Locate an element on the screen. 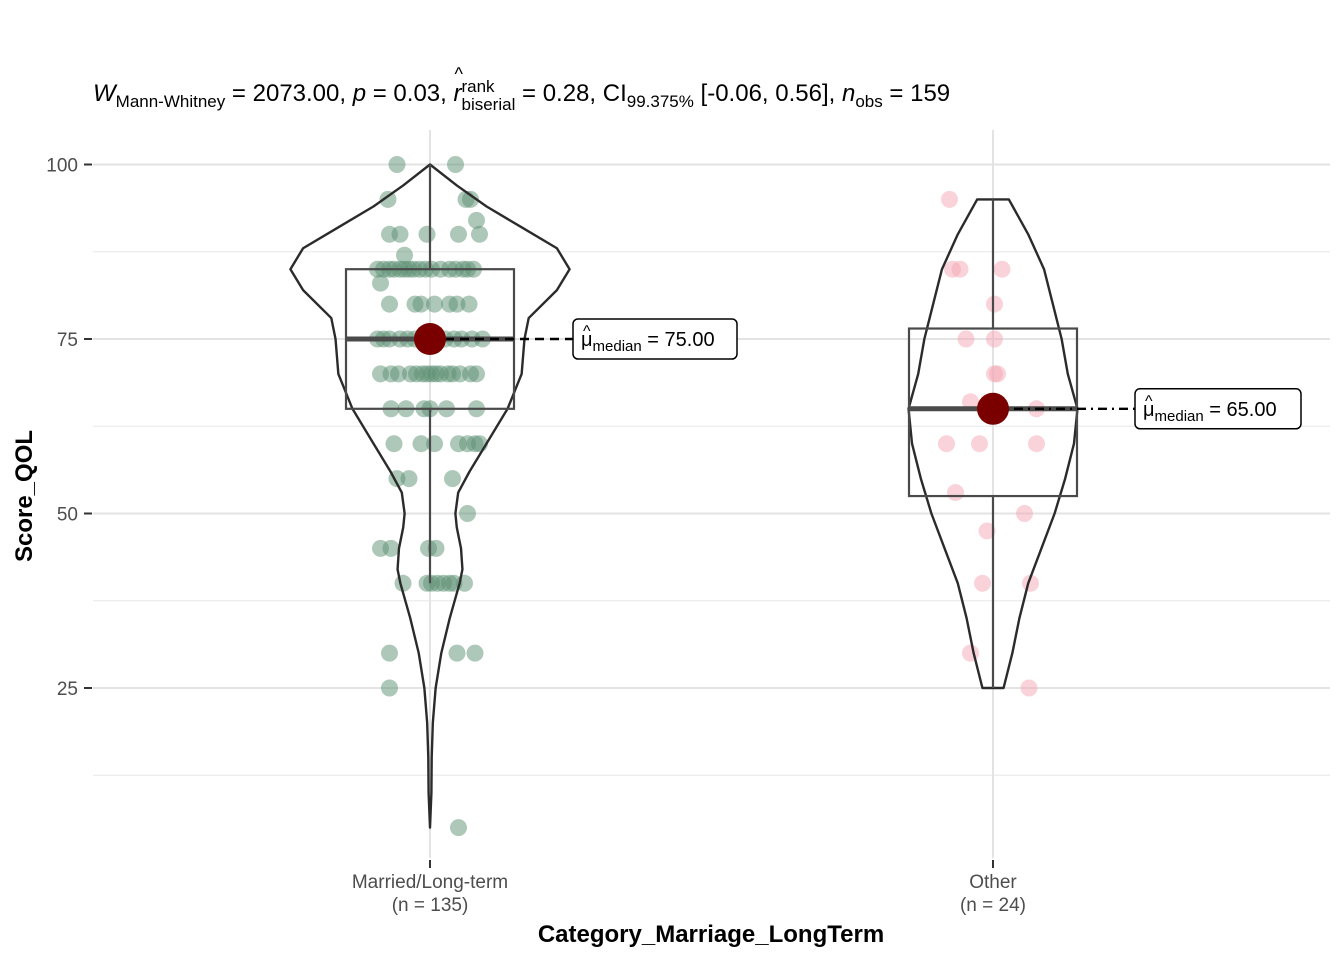 This screenshot has width=1344, height=960. y-axis-label: Score_QOL is located at coordinates (24, 496).